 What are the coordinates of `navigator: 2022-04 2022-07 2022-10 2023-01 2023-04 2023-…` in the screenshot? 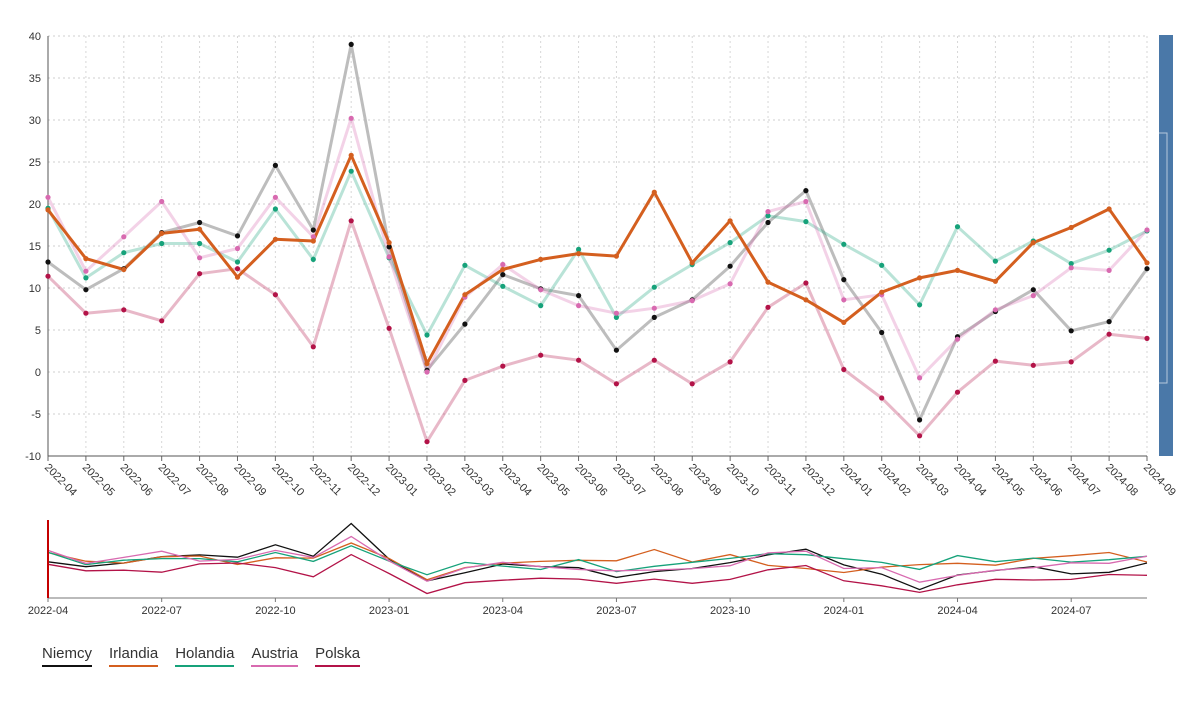 It's located at (588, 568).